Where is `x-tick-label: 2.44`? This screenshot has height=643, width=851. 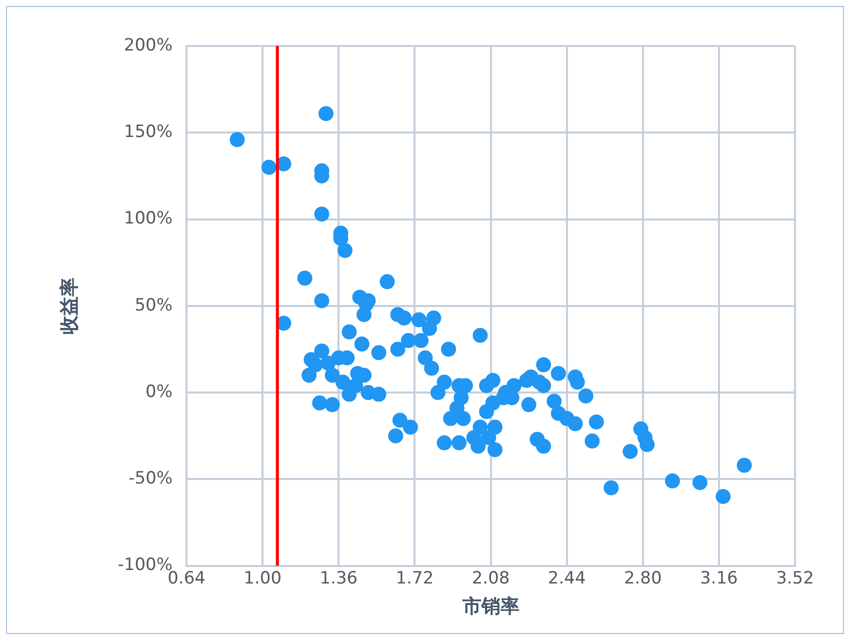
x-tick-label: 2.44 is located at coordinates (567, 578).